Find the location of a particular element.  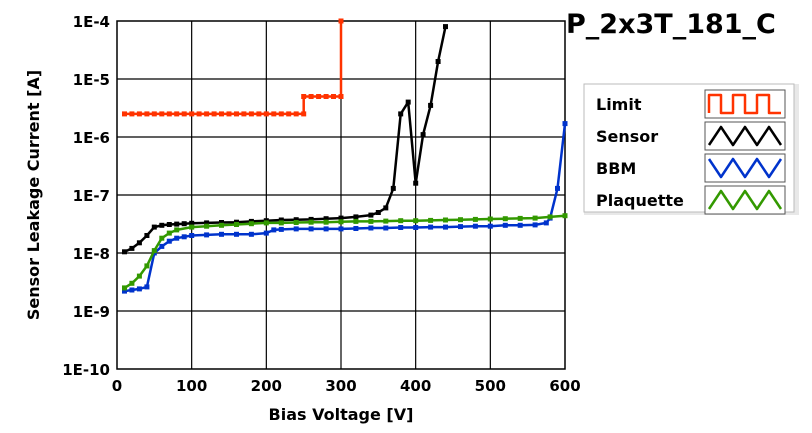

x-tick-label: 600 is located at coordinates (564, 386).